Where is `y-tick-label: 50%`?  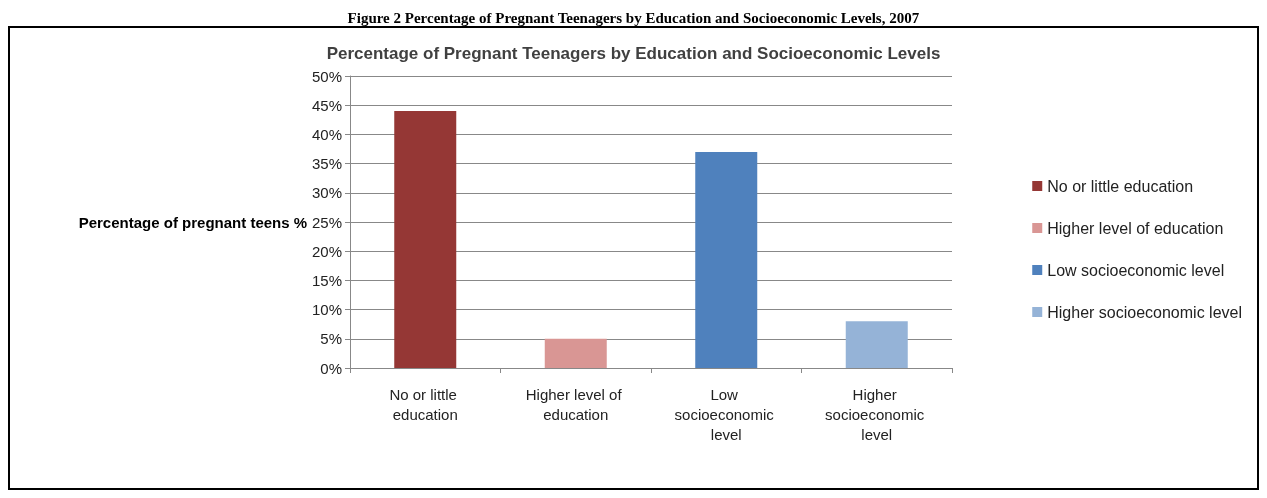 y-tick-label: 50% is located at coordinates (326, 76).